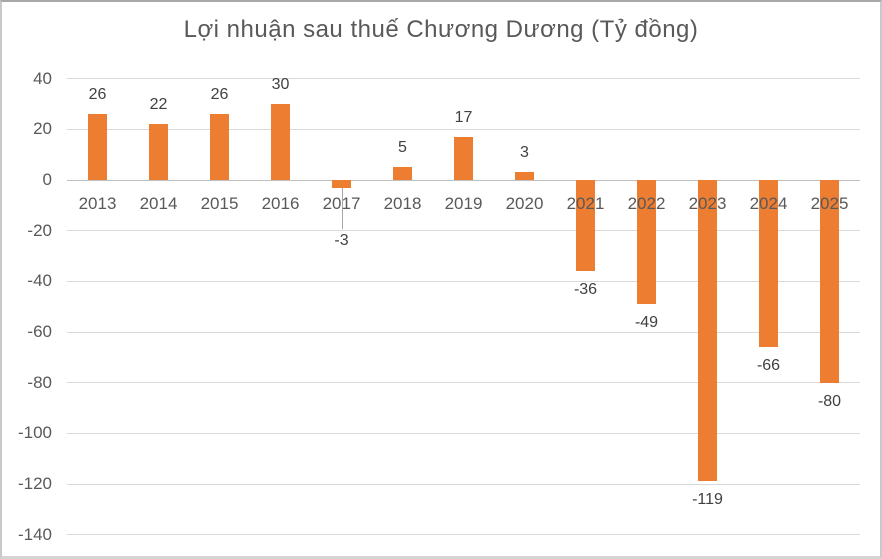 This screenshot has width=882, height=559. Describe the element at coordinates (42, 78) in the screenshot. I see `y-tick-label-40: 40` at that location.